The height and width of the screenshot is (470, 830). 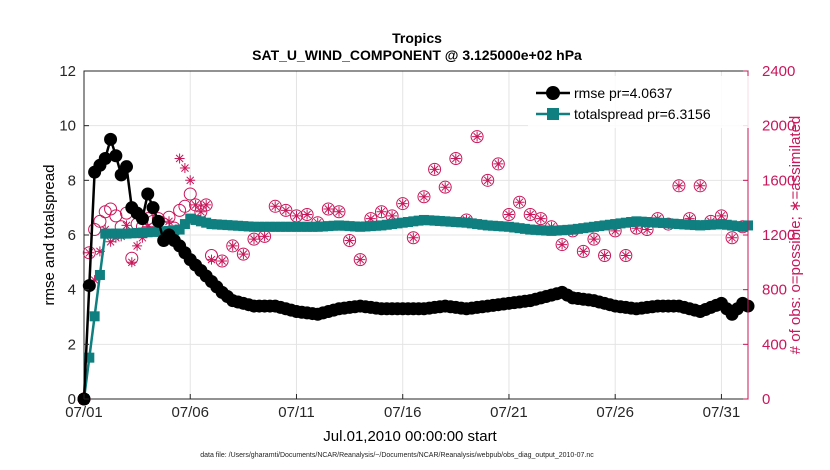 What do you see at coordinates (296, 412) in the screenshot?
I see `x-tick-label: 07/11` at bounding box center [296, 412].